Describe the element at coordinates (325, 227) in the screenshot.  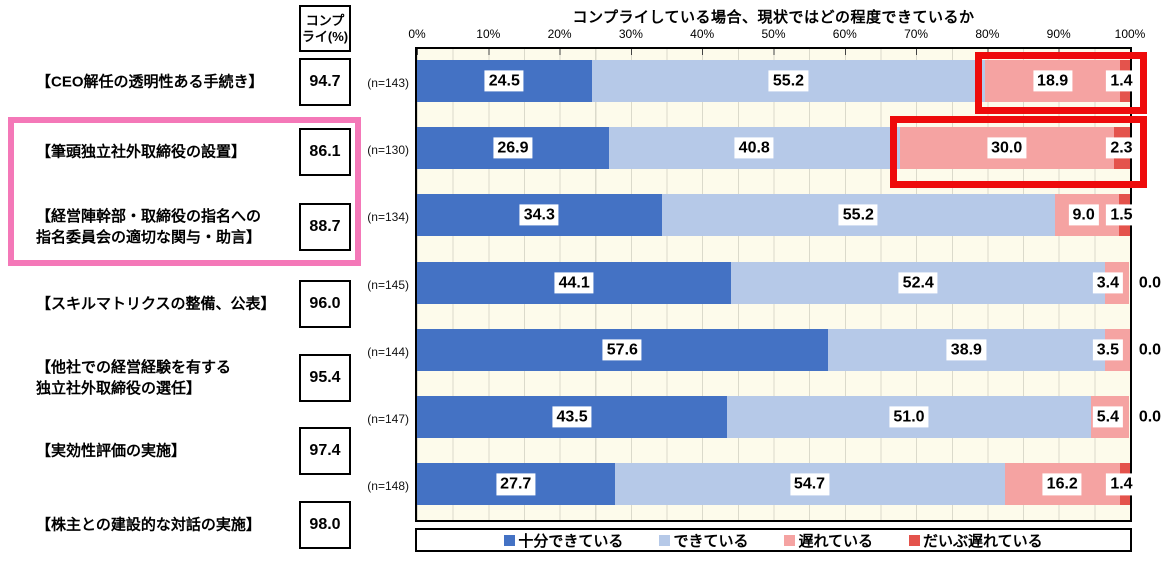
I see `comply-value-box: 88.7` at that location.